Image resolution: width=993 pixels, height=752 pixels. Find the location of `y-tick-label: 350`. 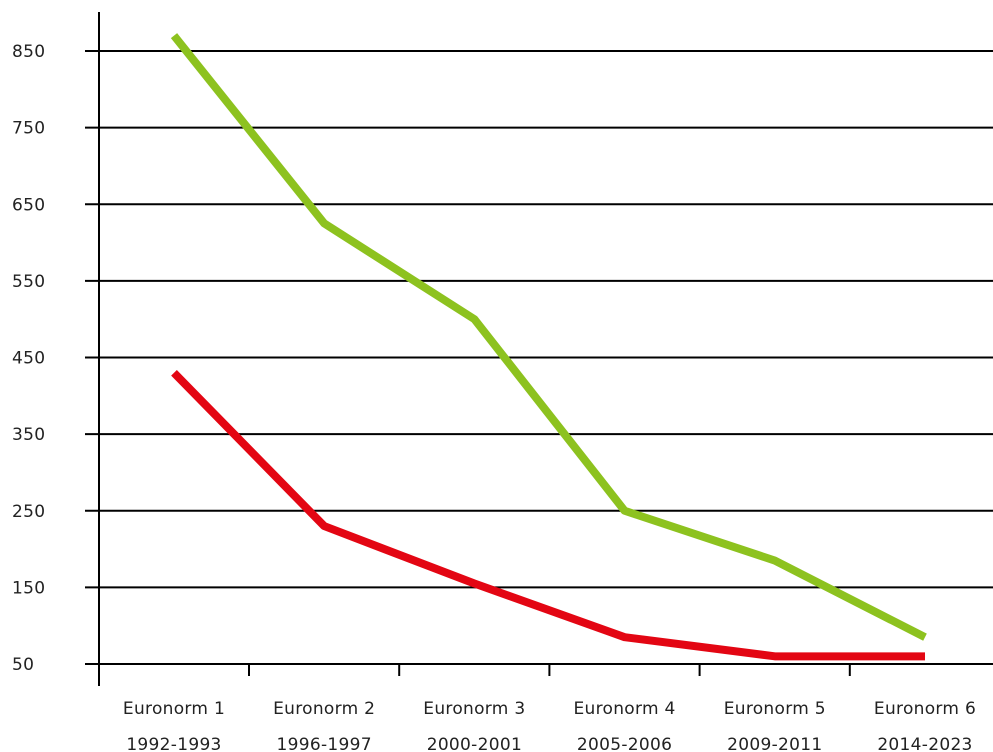

y-tick-label: 350 is located at coordinates (28, 435).